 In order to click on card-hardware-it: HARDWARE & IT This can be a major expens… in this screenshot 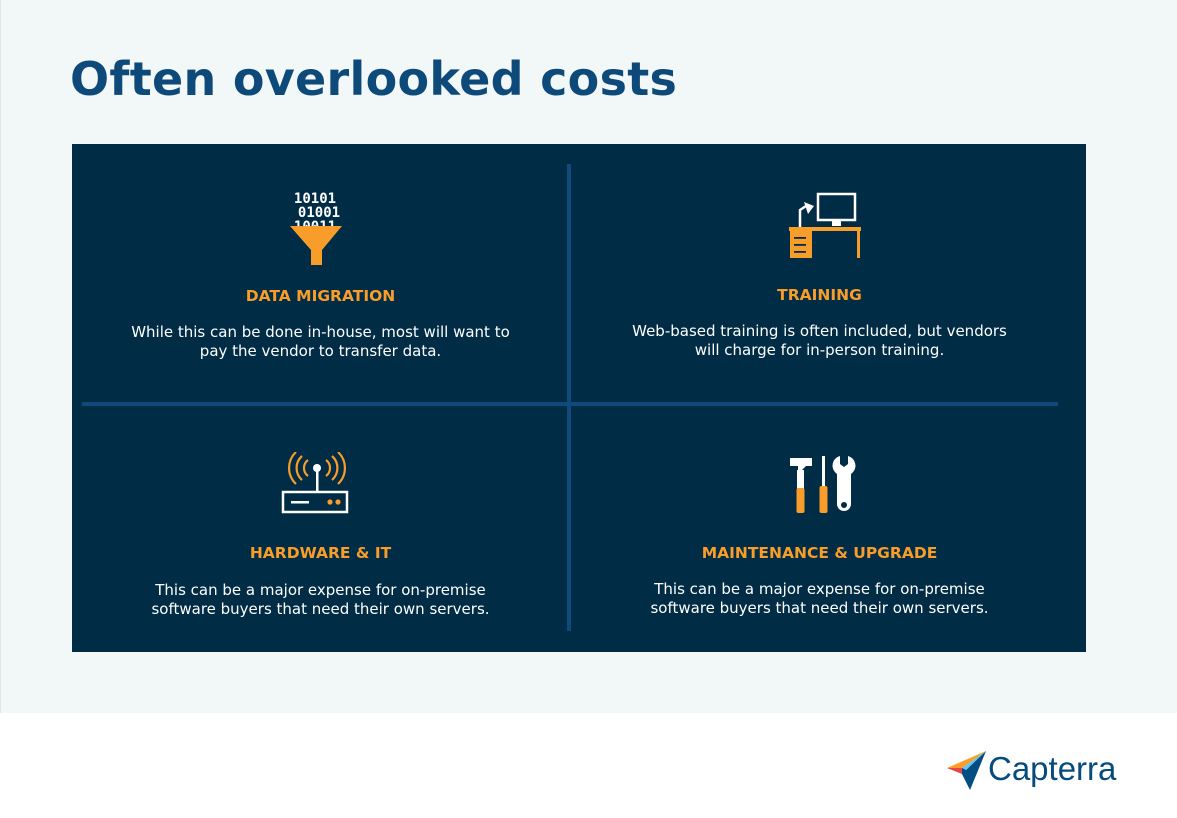, I will do `click(320, 529)`.